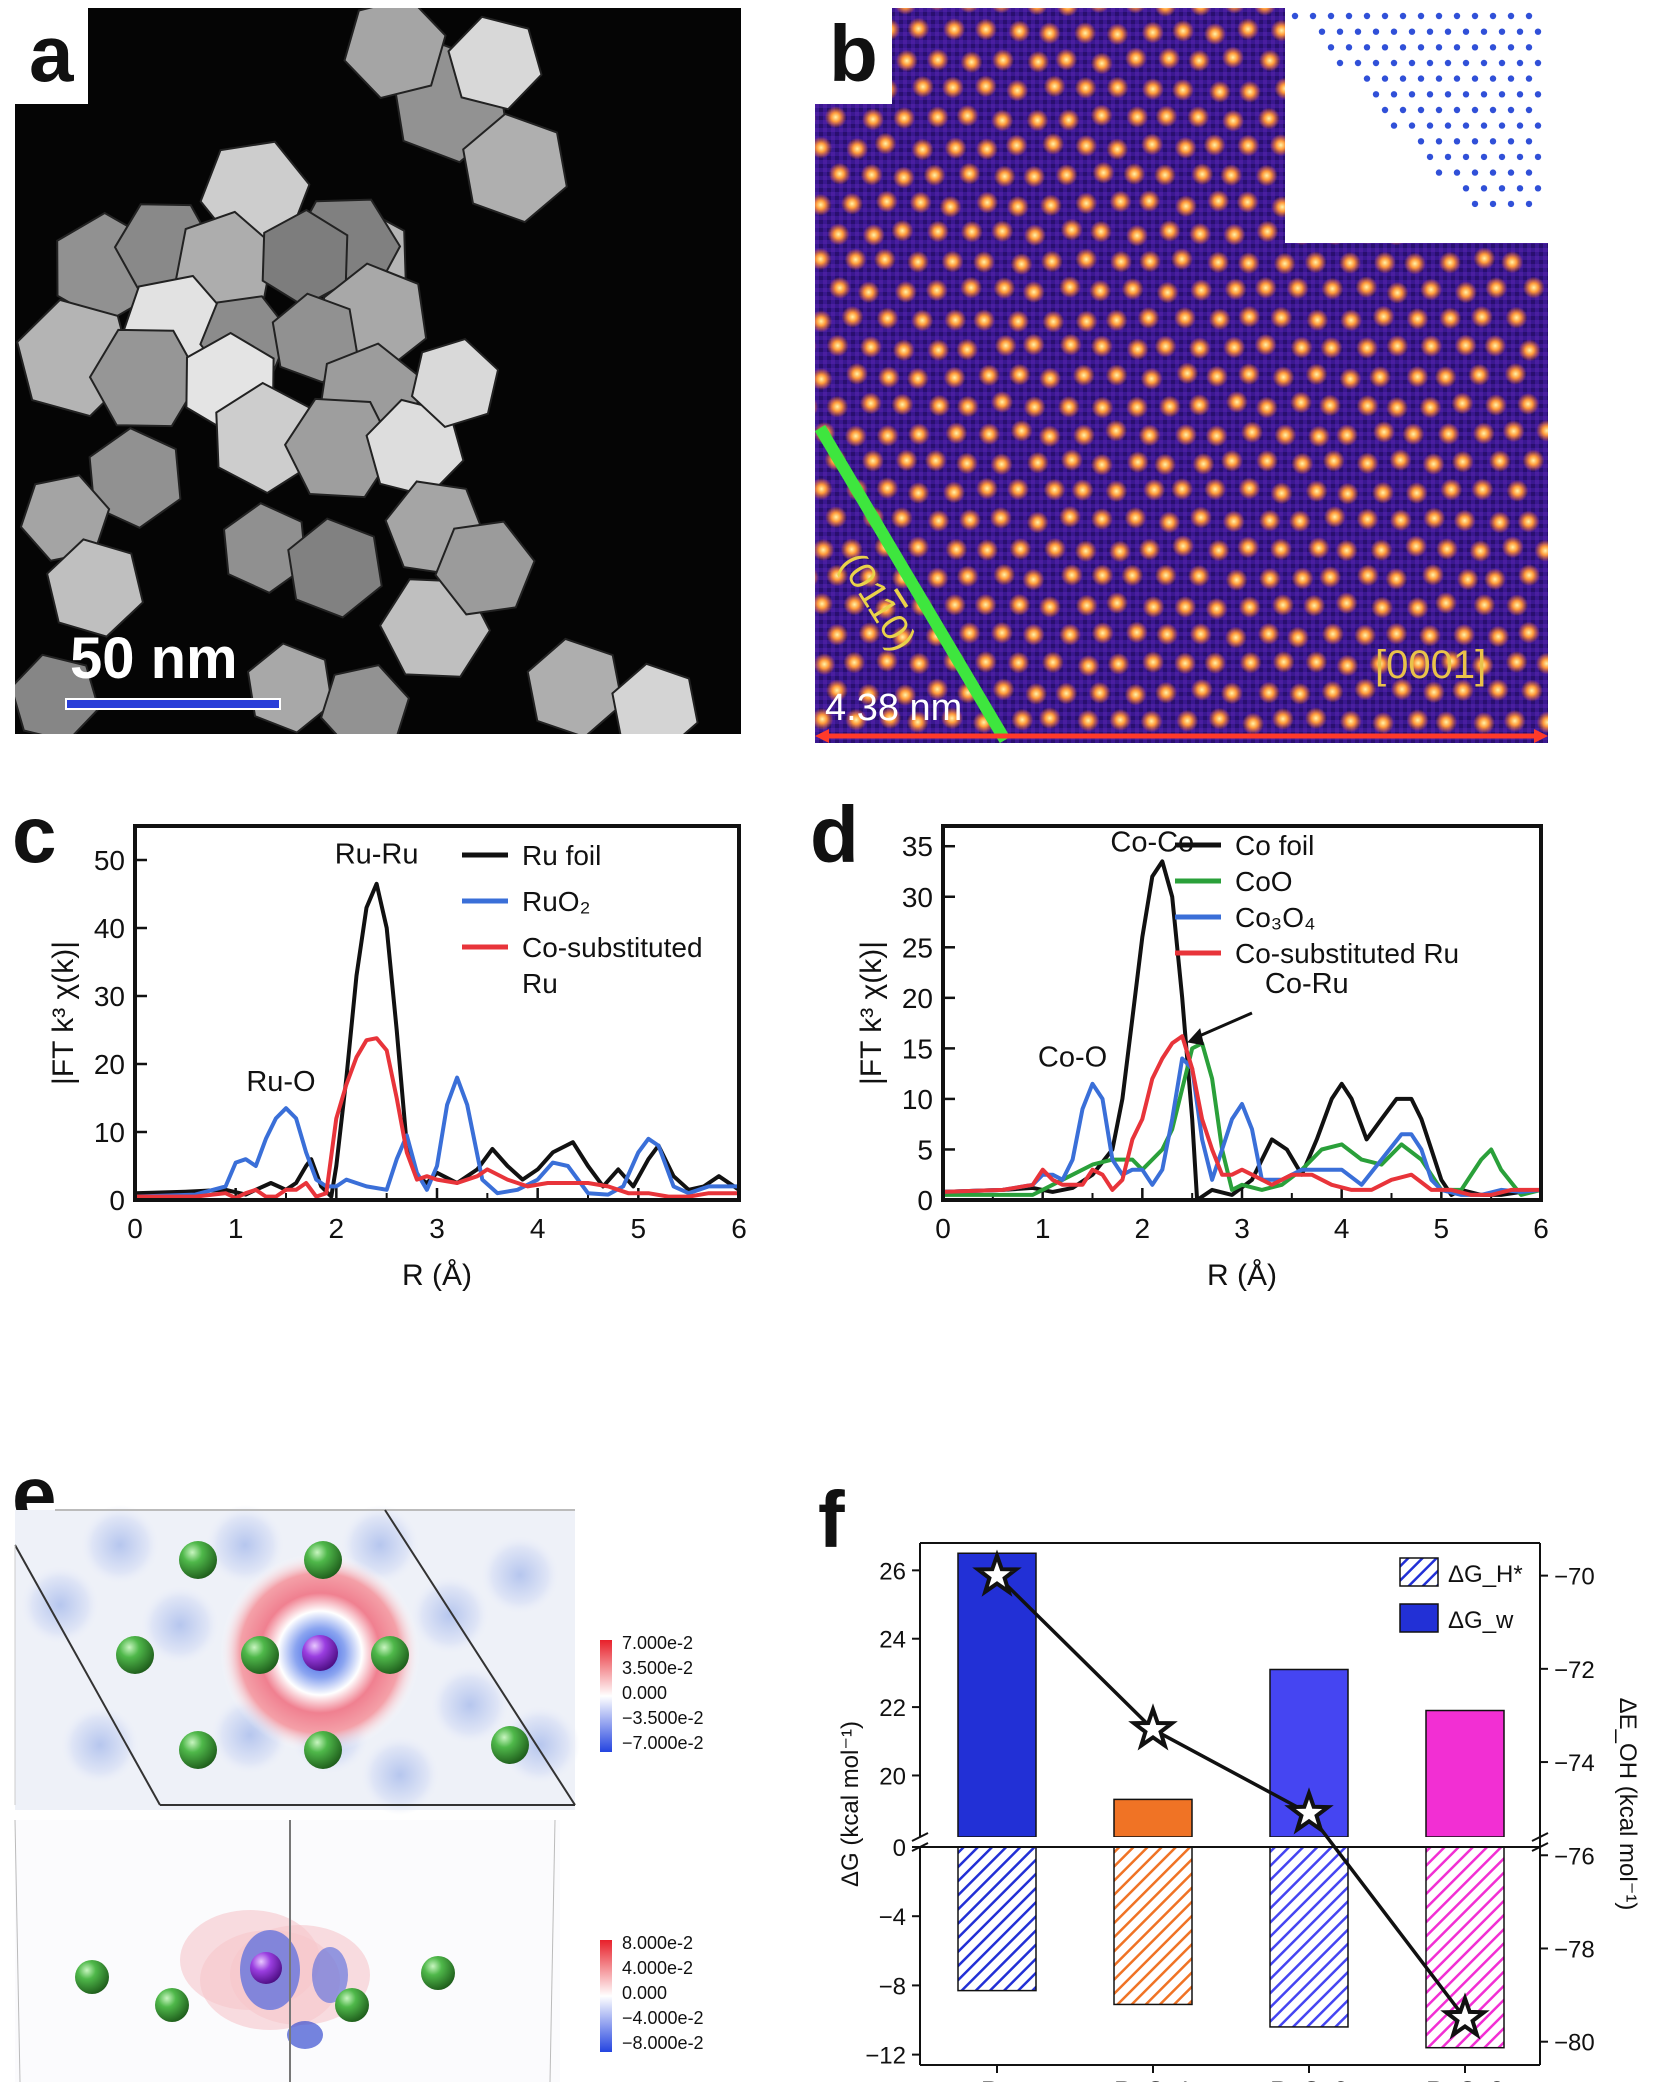 The width and height of the screenshot is (1654, 2082). Describe the element at coordinates (612, 947) in the screenshot. I see `legend-entry-line: Co-substituted` at that location.